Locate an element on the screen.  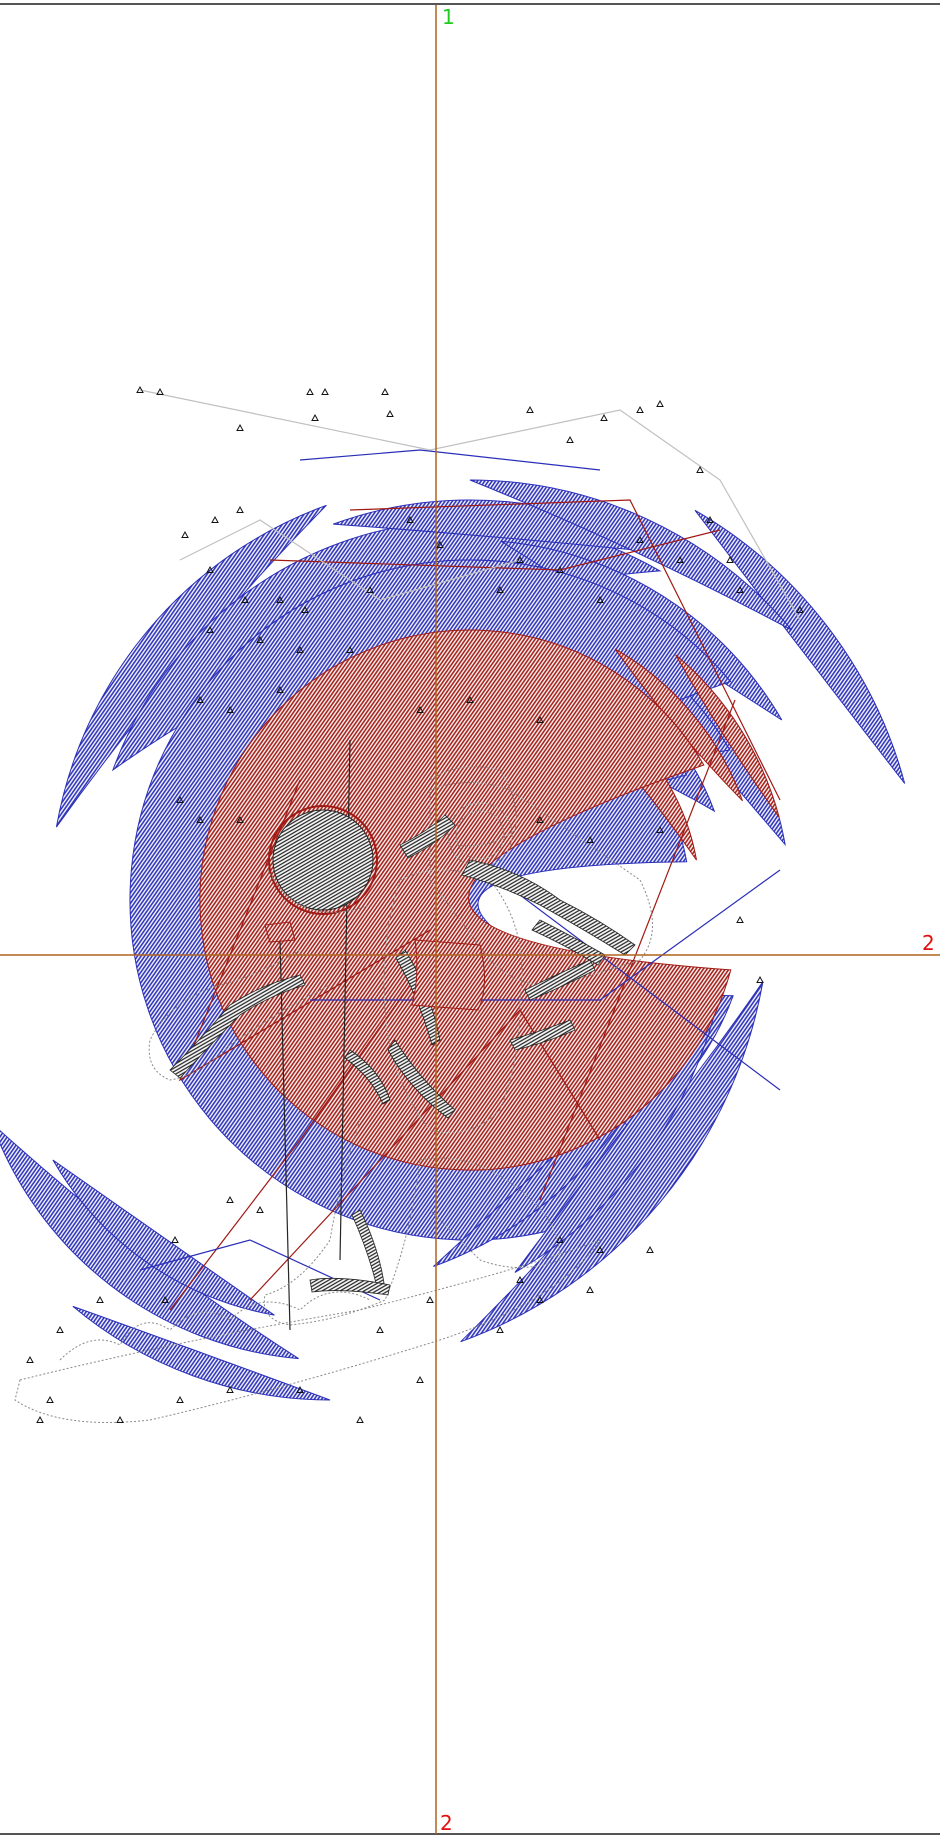
astronaut-left-arm-outline is located at coordinates (239, 1015).